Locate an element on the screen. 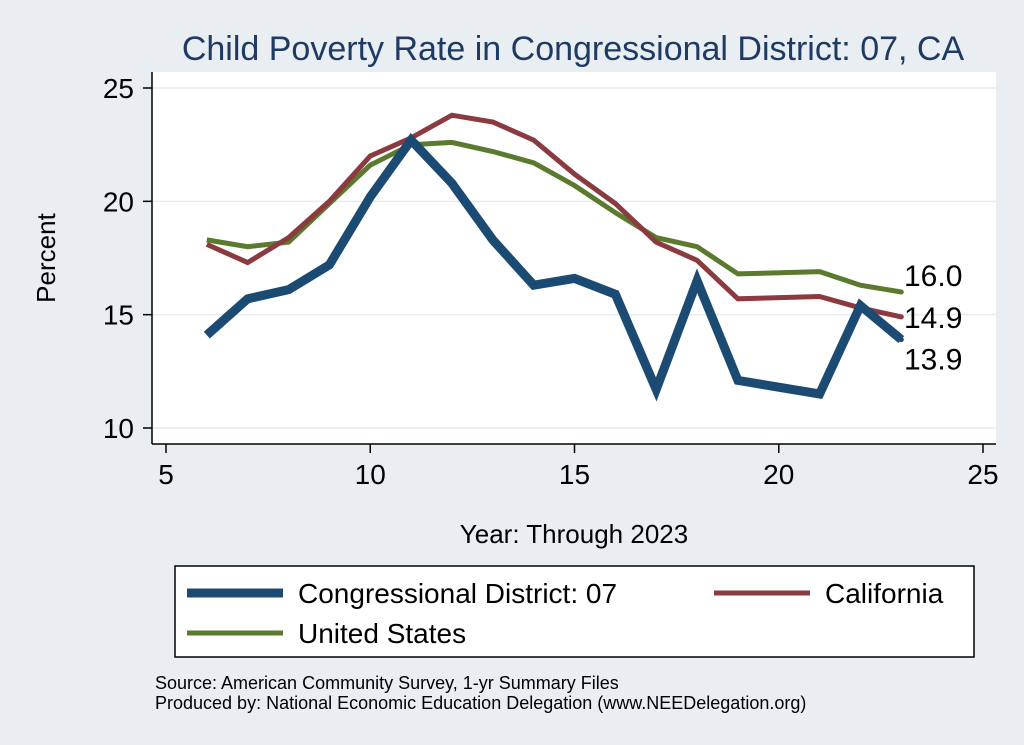 This screenshot has height=745, width=1024. x-axis-ticks: 5 10 15 20 25 is located at coordinates (578, 467).